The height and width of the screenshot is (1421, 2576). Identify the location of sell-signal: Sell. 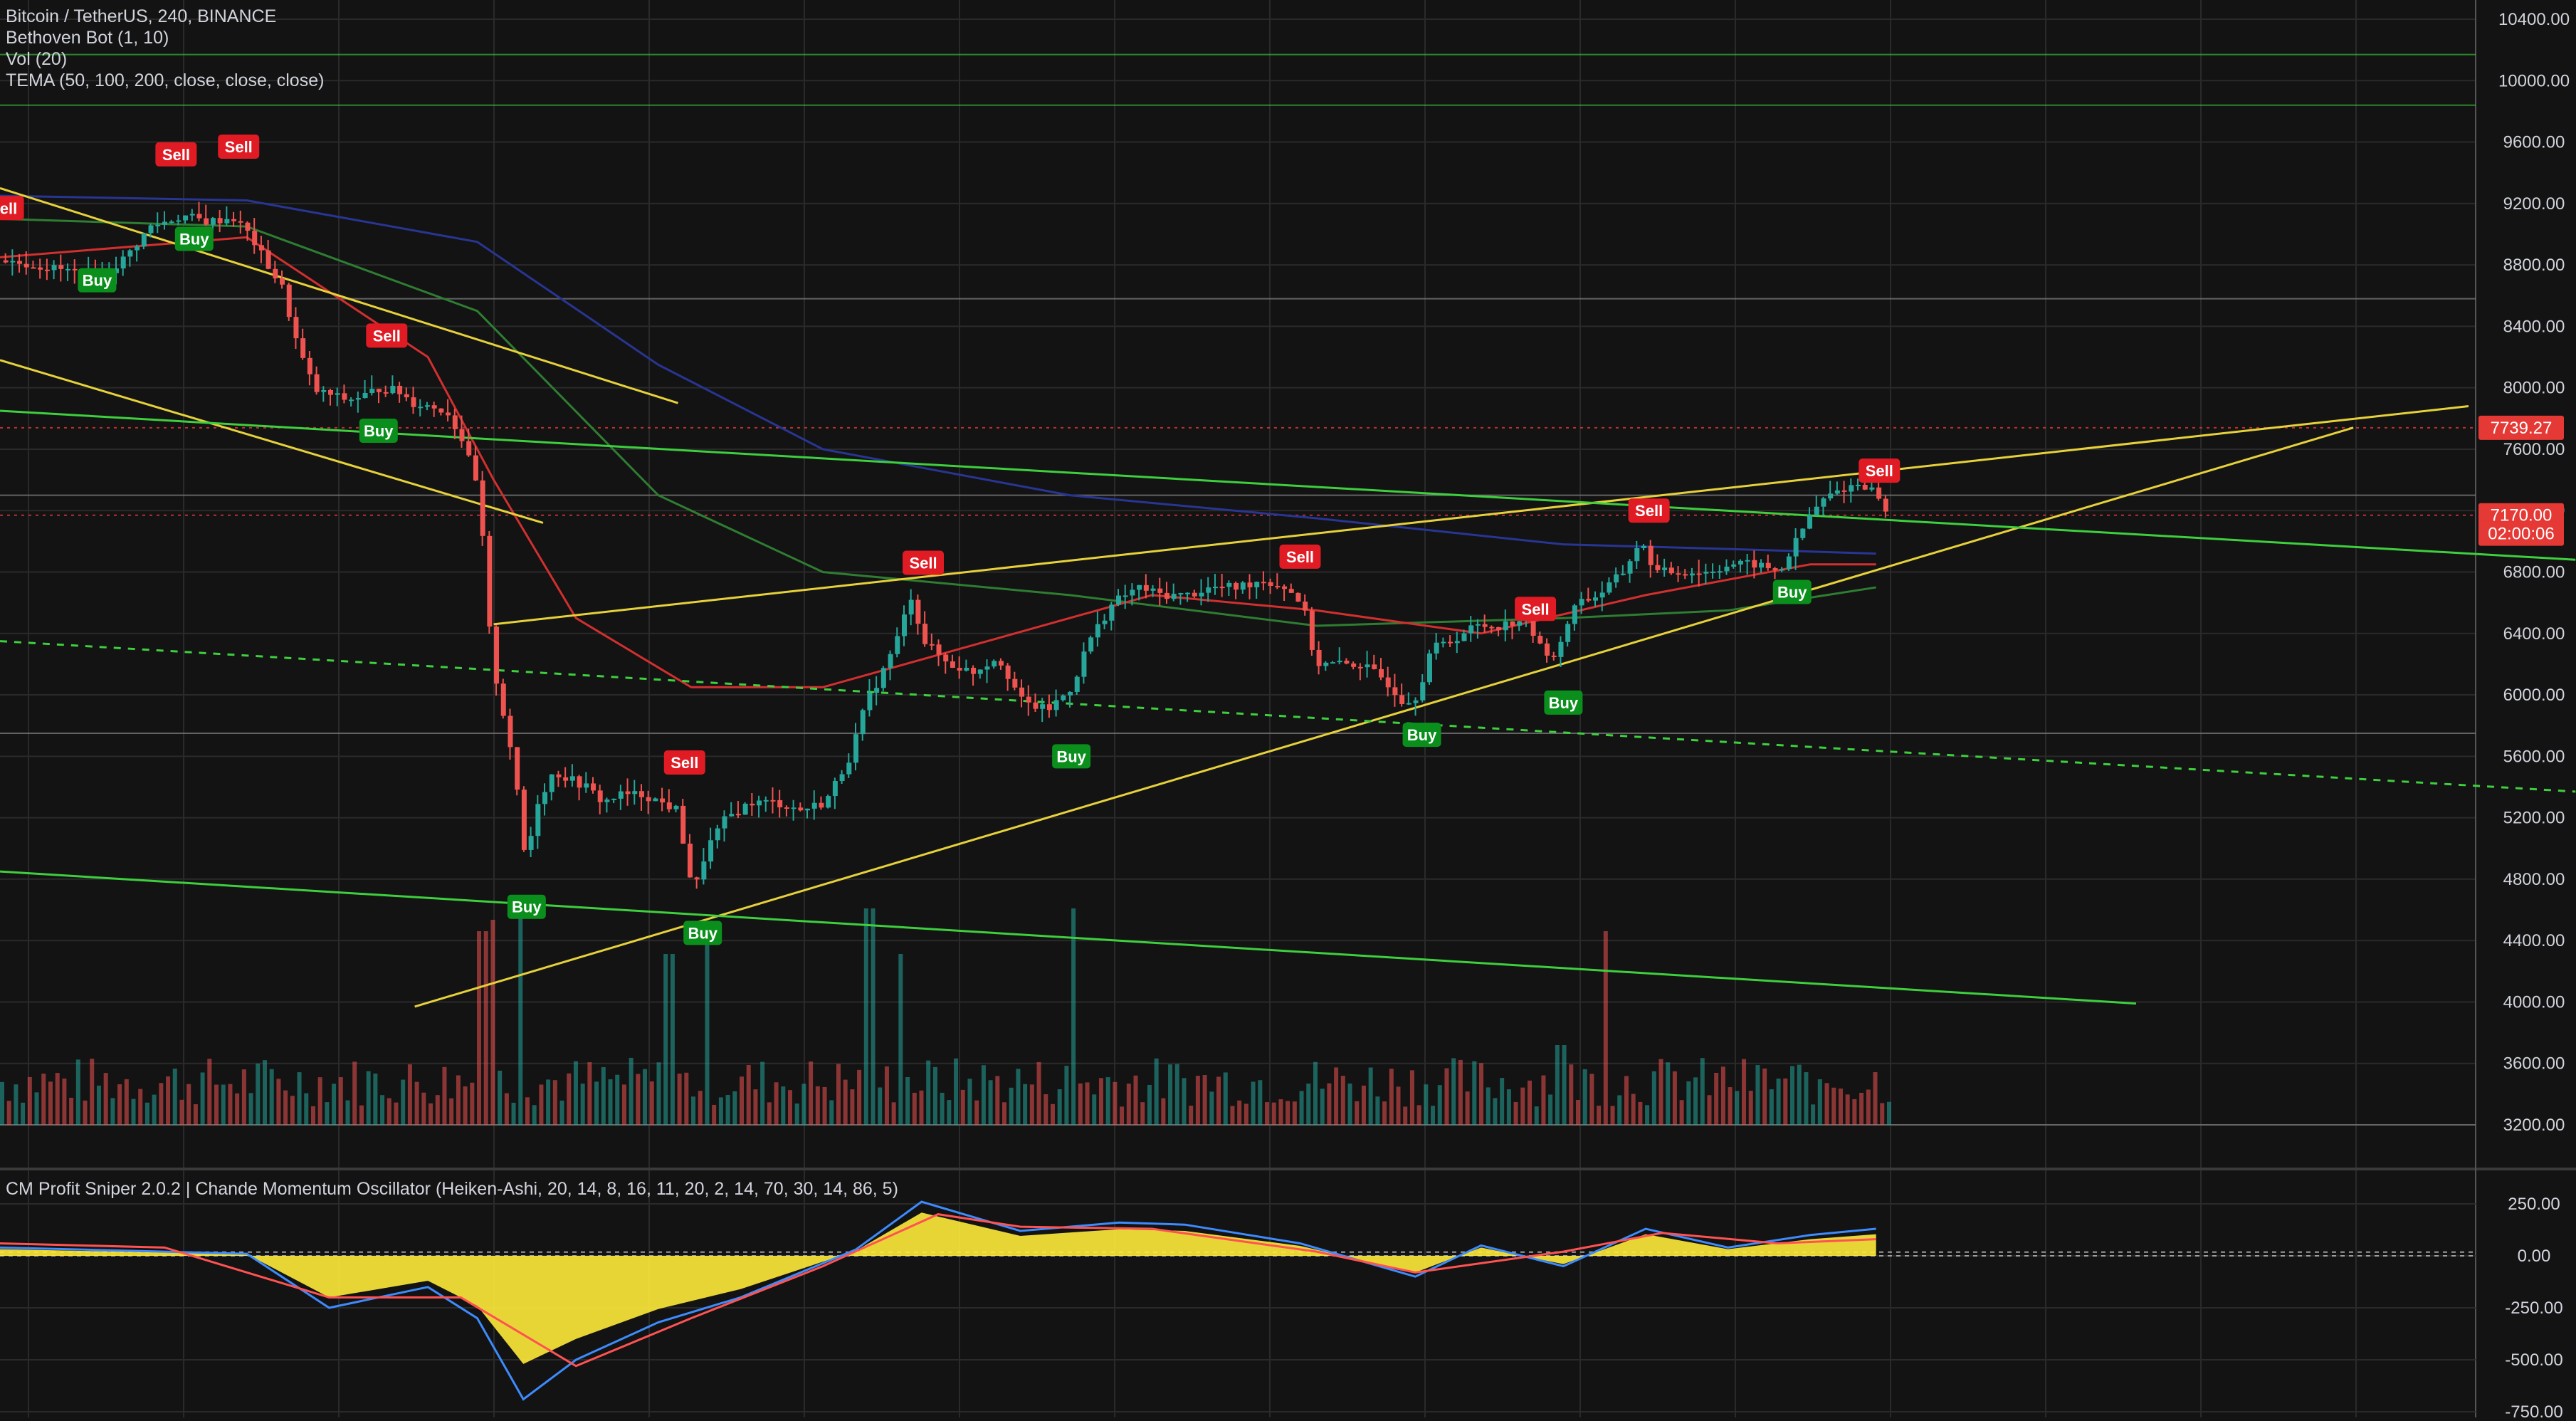
(1649, 510).